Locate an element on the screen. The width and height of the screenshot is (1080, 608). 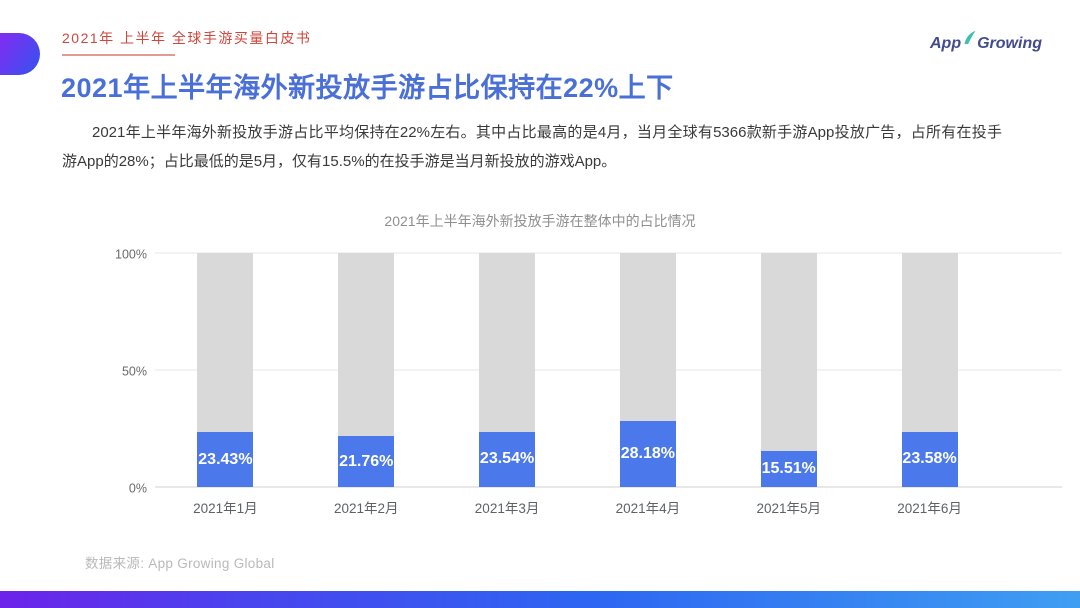
bar-fill: 21.76% is located at coordinates (366, 461).